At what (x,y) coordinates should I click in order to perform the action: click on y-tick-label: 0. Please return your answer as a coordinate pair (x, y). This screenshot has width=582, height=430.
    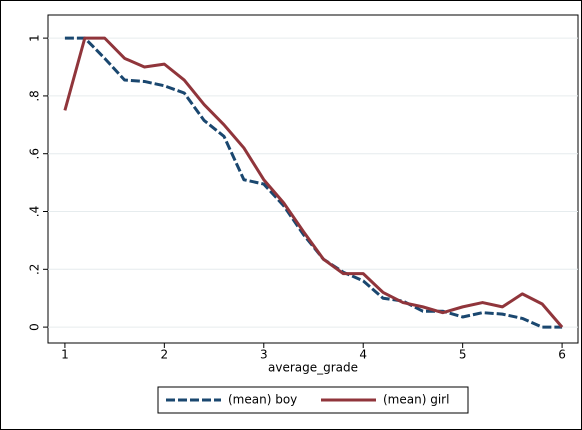
    Looking at the image, I should click on (35, 327).